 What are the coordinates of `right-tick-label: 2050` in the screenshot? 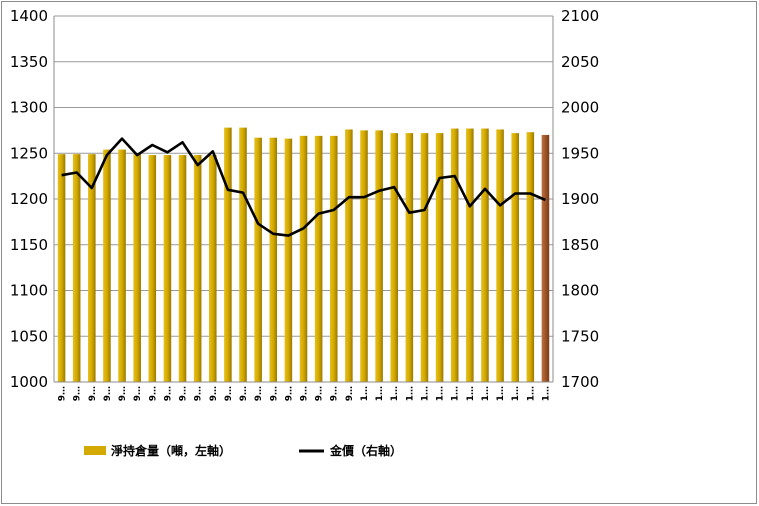 It's located at (580, 62).